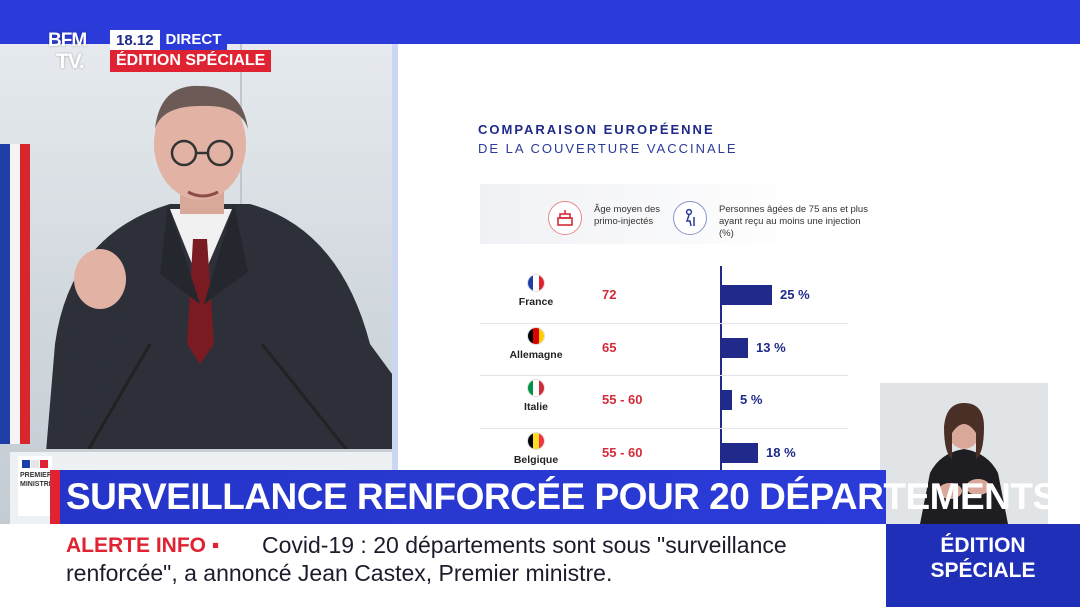  What do you see at coordinates (35, 486) in the screenshot?
I see `premier-ministre-logo: PREMIER MINISTRE` at bounding box center [35, 486].